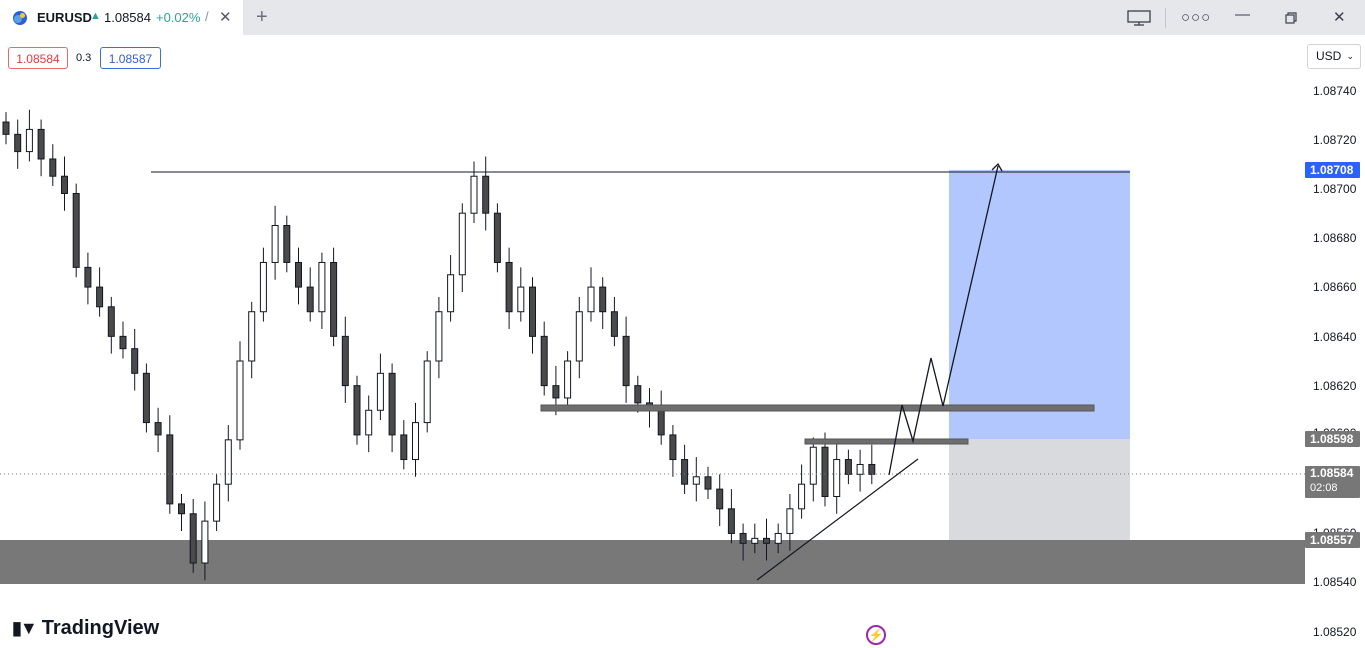 The image size is (1365, 648). What do you see at coordinates (1335, 140) in the screenshot?
I see `axis-tick: 1.08720` at bounding box center [1335, 140].